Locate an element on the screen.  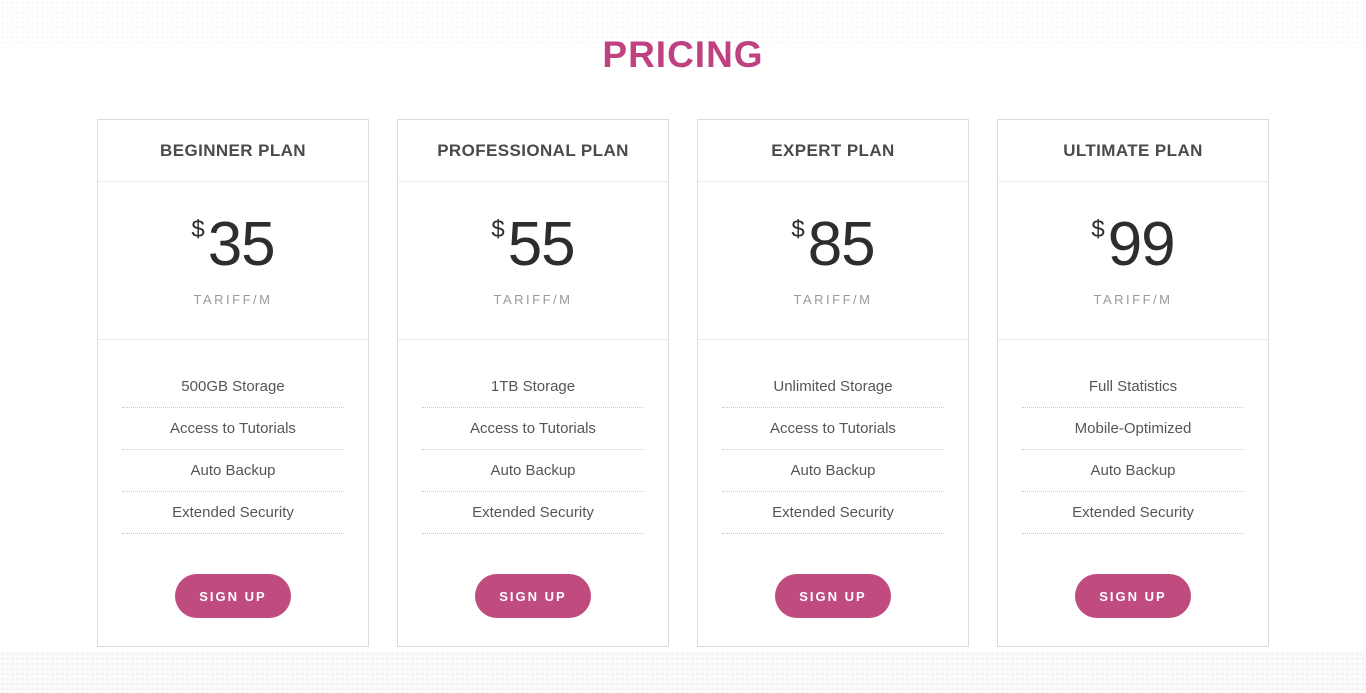
price-amount: 35 is located at coordinates (241, 244).